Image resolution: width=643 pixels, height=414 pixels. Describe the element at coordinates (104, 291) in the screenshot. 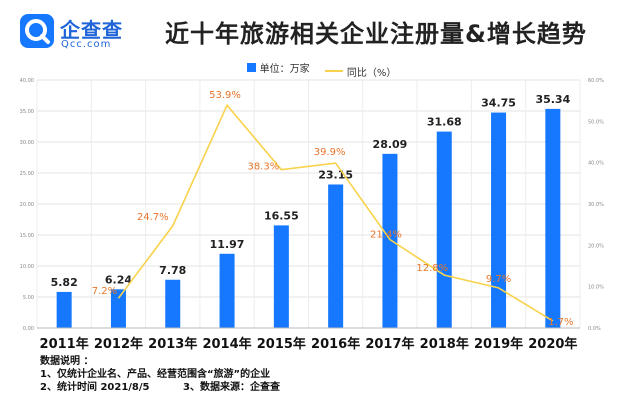

I see `line-value-label: 7.2%` at that location.